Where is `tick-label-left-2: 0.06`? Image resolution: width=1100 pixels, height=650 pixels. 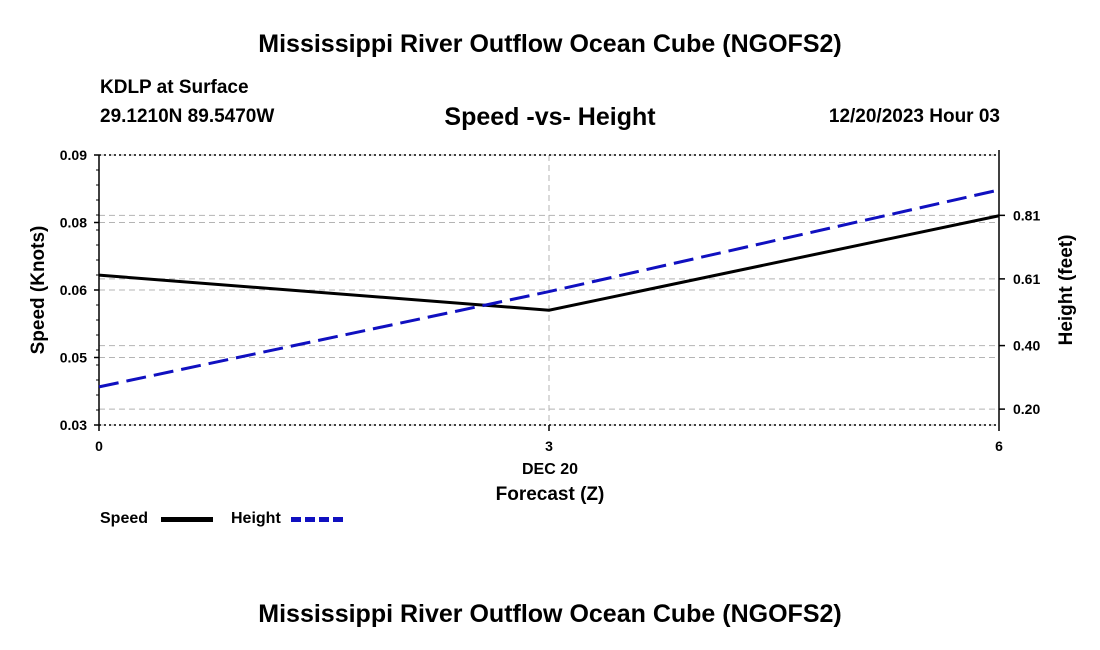 tick-label-left-2: 0.06 is located at coordinates (73, 290).